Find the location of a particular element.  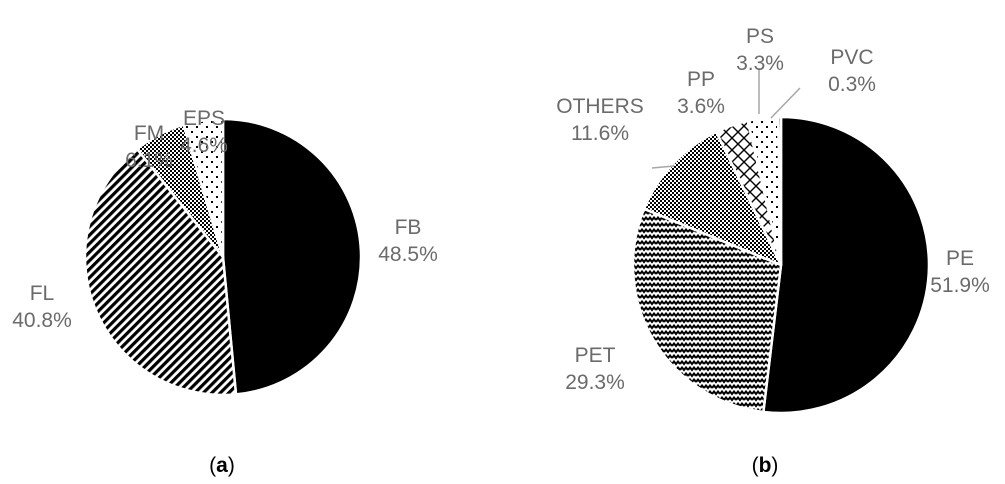

slice-name-pvc: PVC is located at coordinates (851, 57).